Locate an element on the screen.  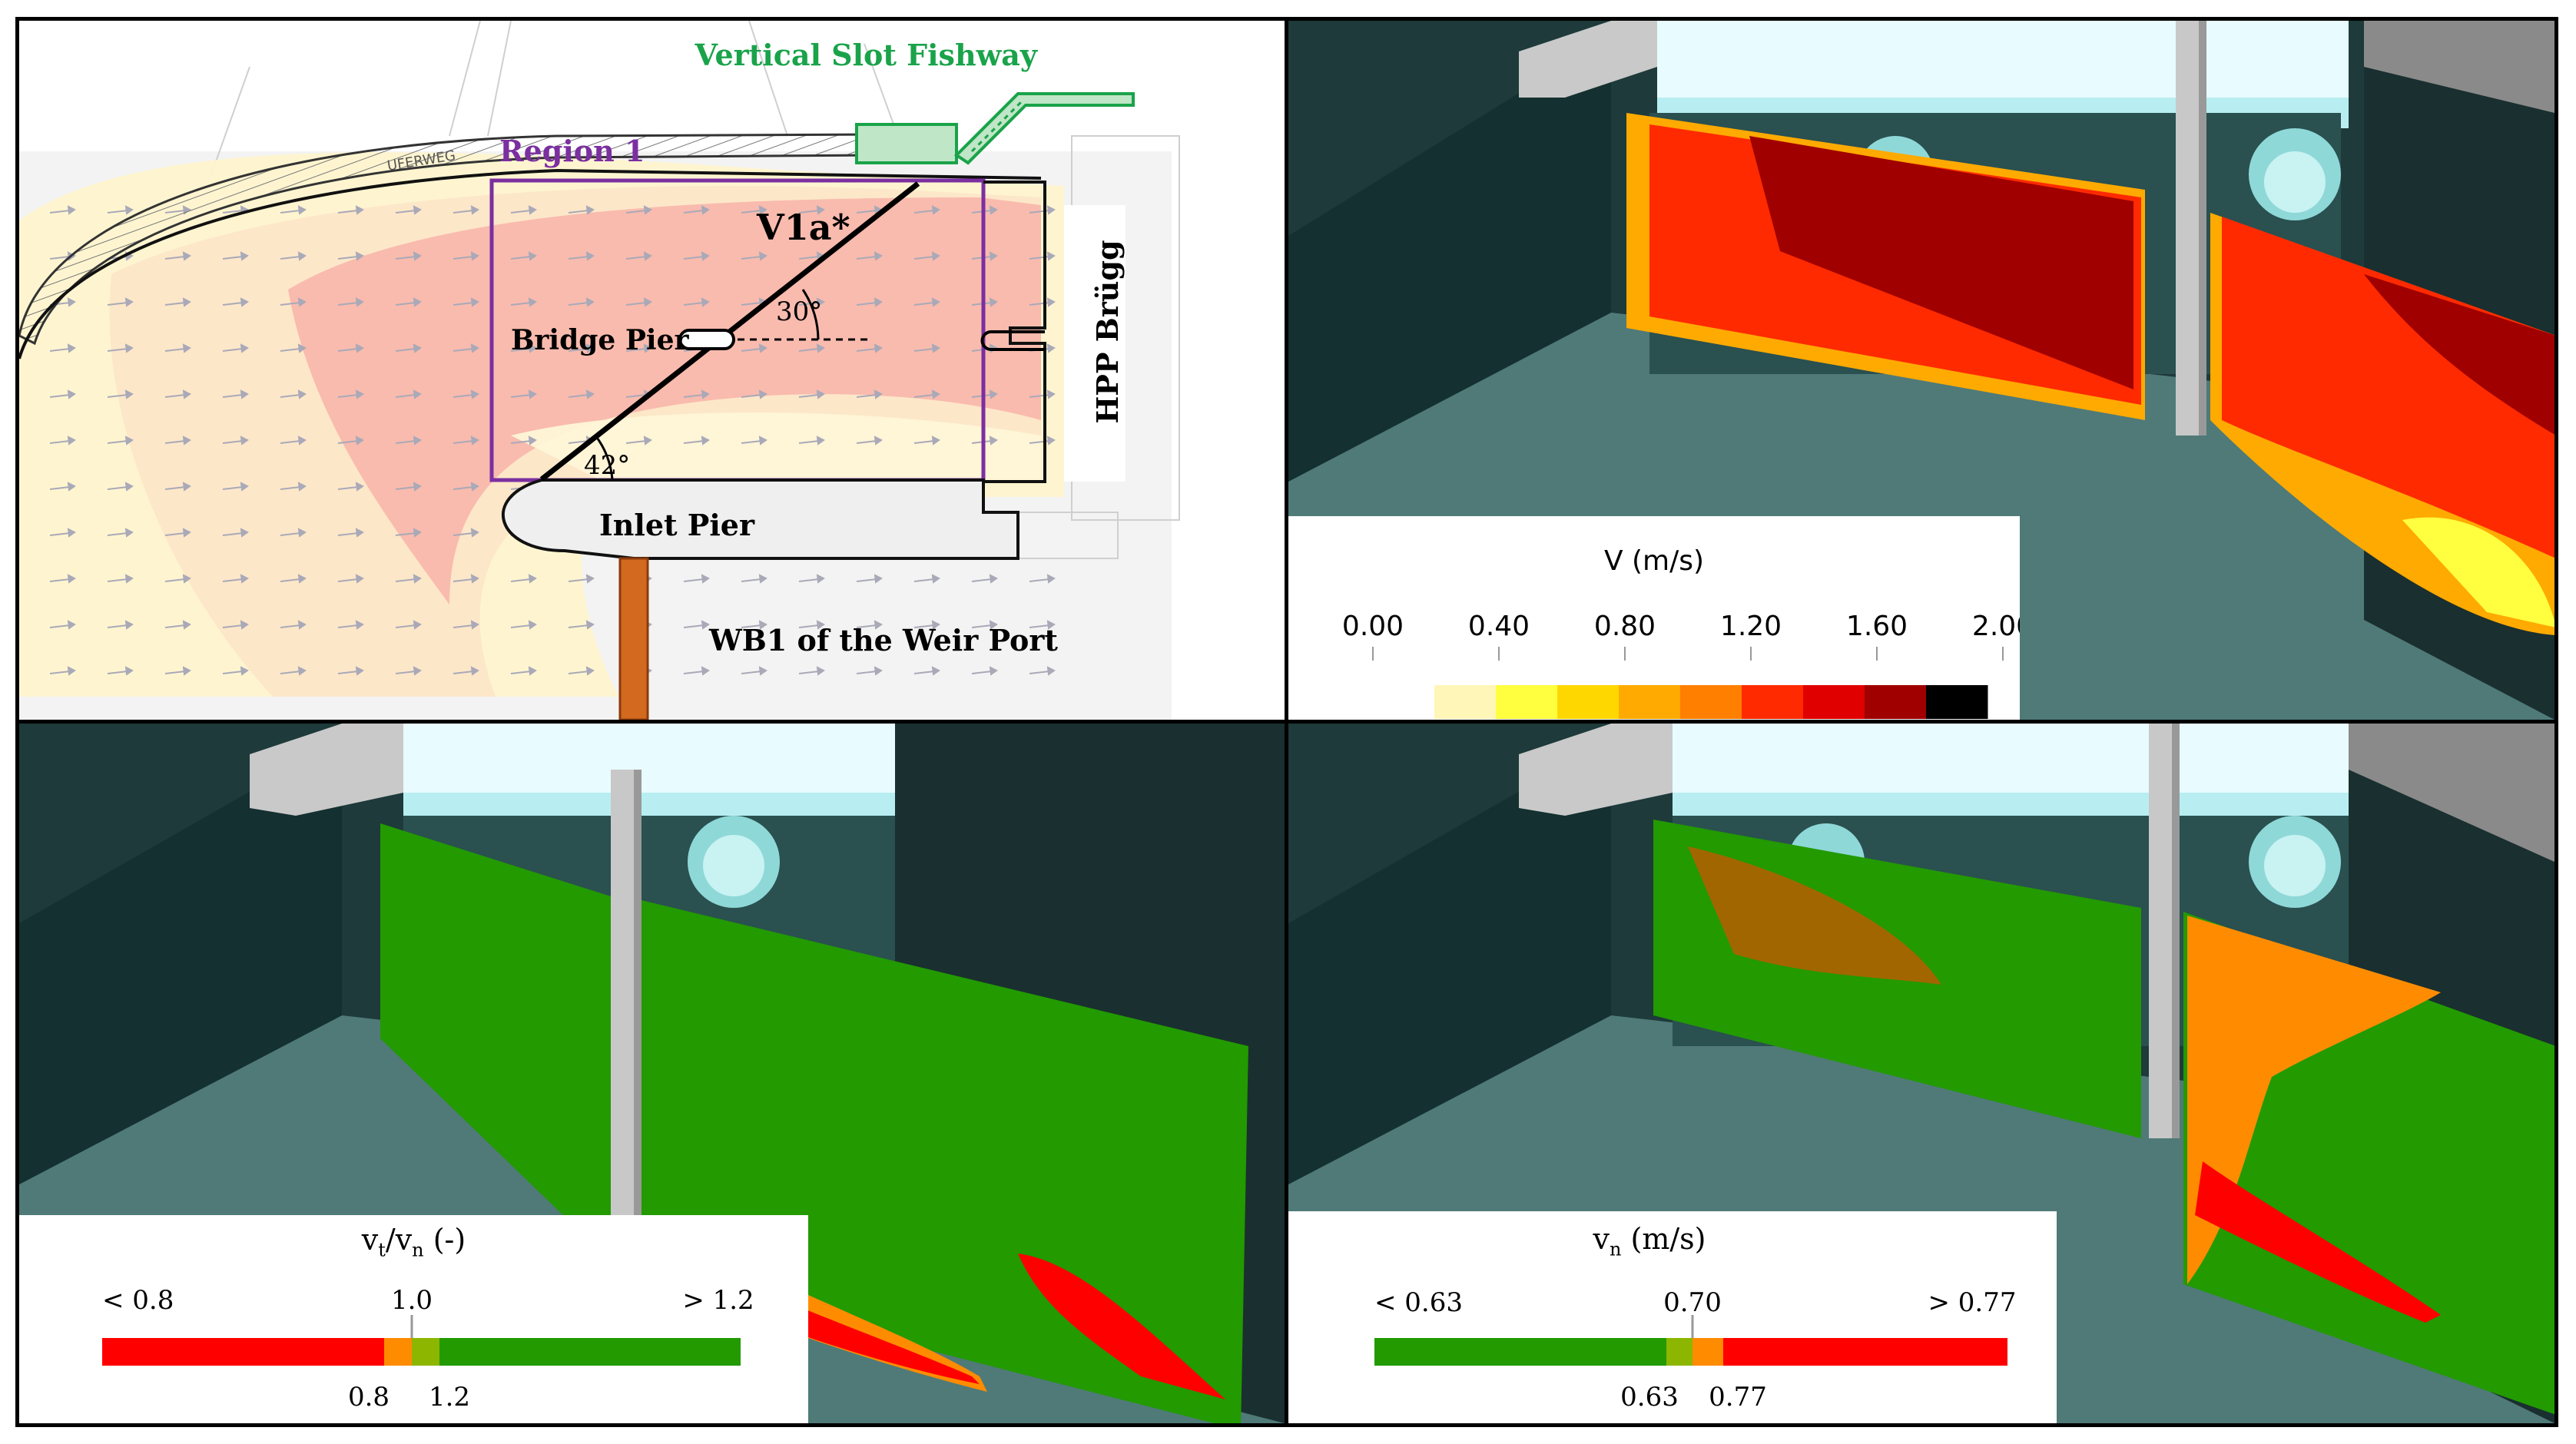
ratio-below-left: 0.8 is located at coordinates (369, 1397).